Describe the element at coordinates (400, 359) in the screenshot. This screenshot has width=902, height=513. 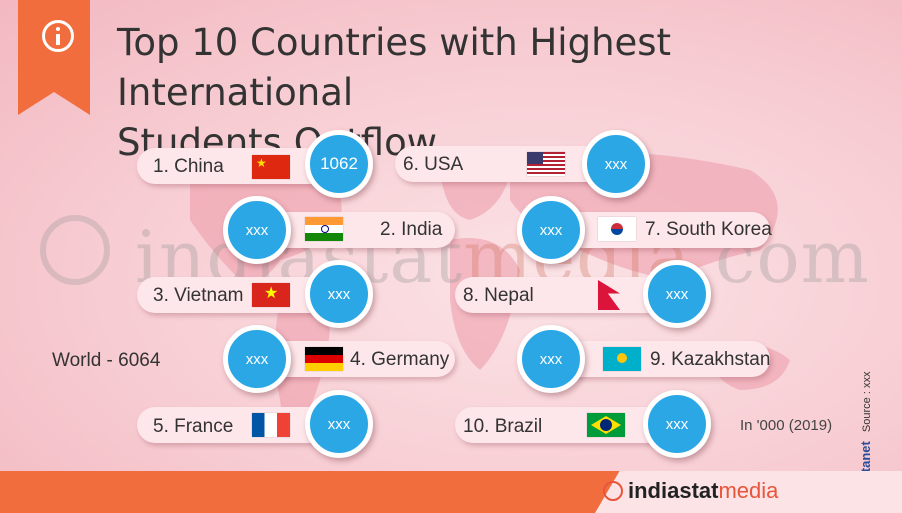
I see `country-label: 4. Germany` at that location.